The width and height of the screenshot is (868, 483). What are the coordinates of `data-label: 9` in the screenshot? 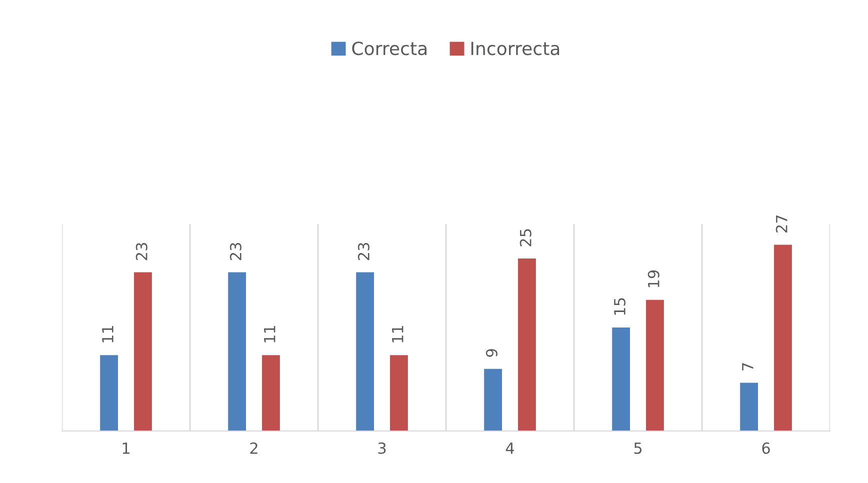 It's located at (492, 353).